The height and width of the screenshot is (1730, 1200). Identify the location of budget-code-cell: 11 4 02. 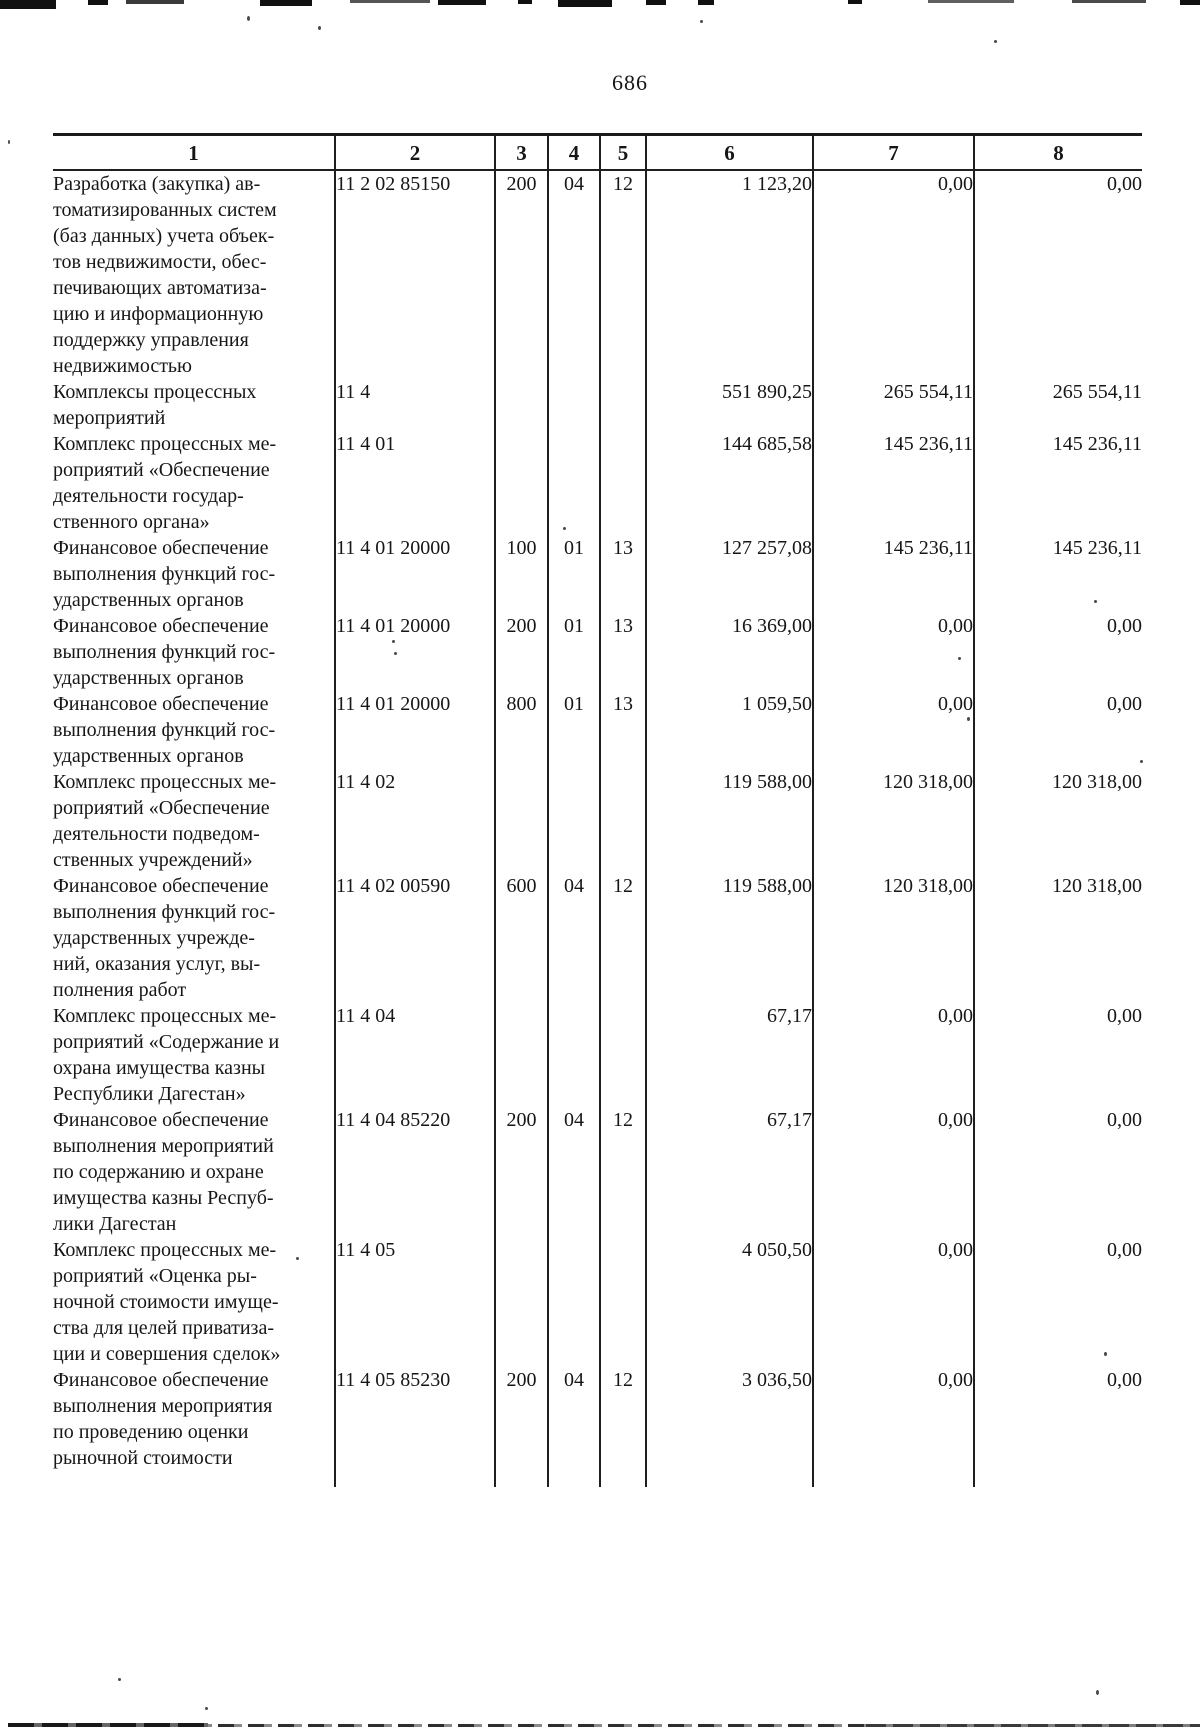
(414, 821).